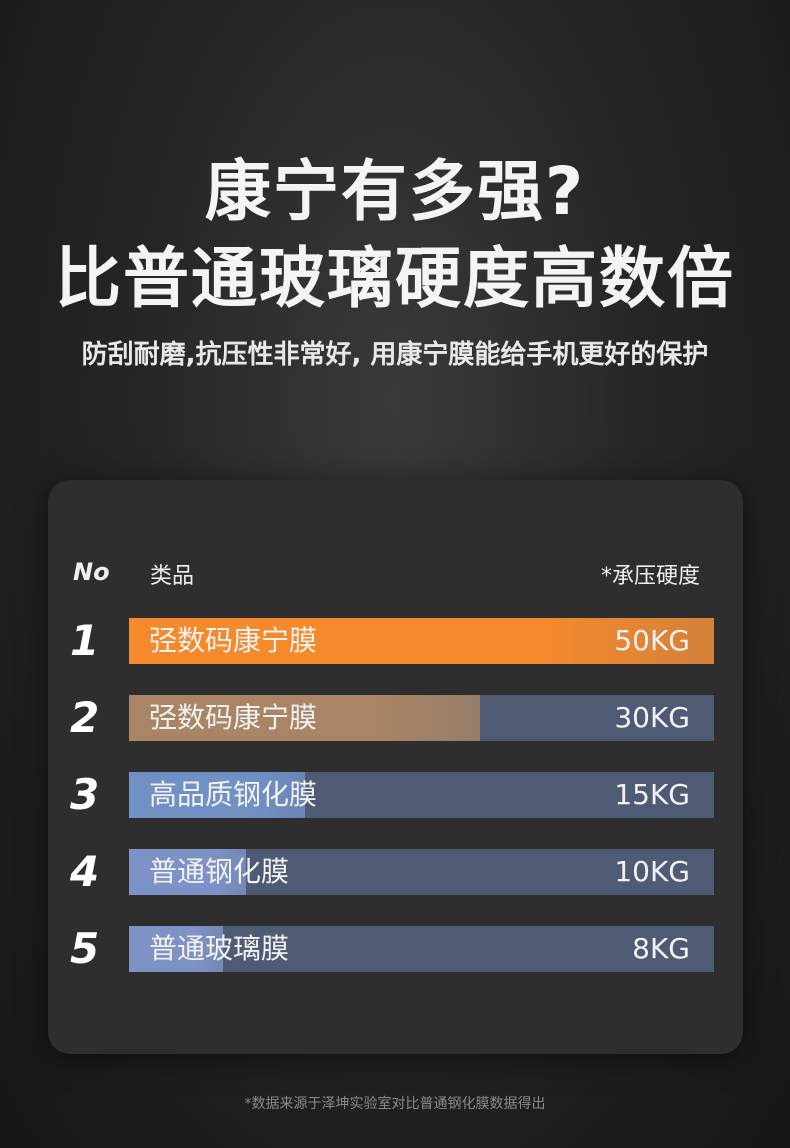 The width and height of the screenshot is (790, 1148). I want to click on bar-track: 弪数码康宁膜 30KG, so click(421, 718).